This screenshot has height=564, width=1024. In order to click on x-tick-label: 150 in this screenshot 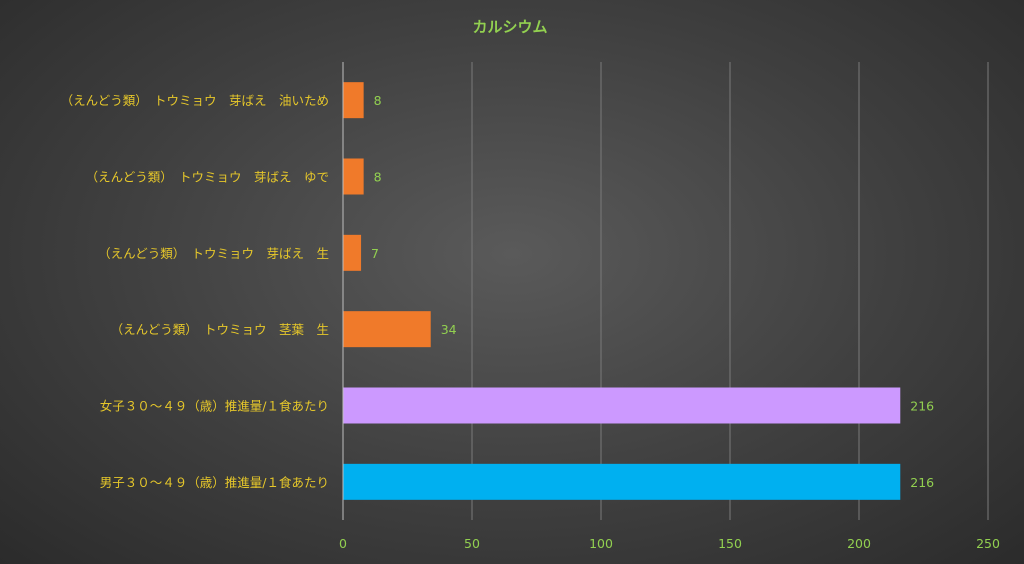, I will do `click(730, 543)`.